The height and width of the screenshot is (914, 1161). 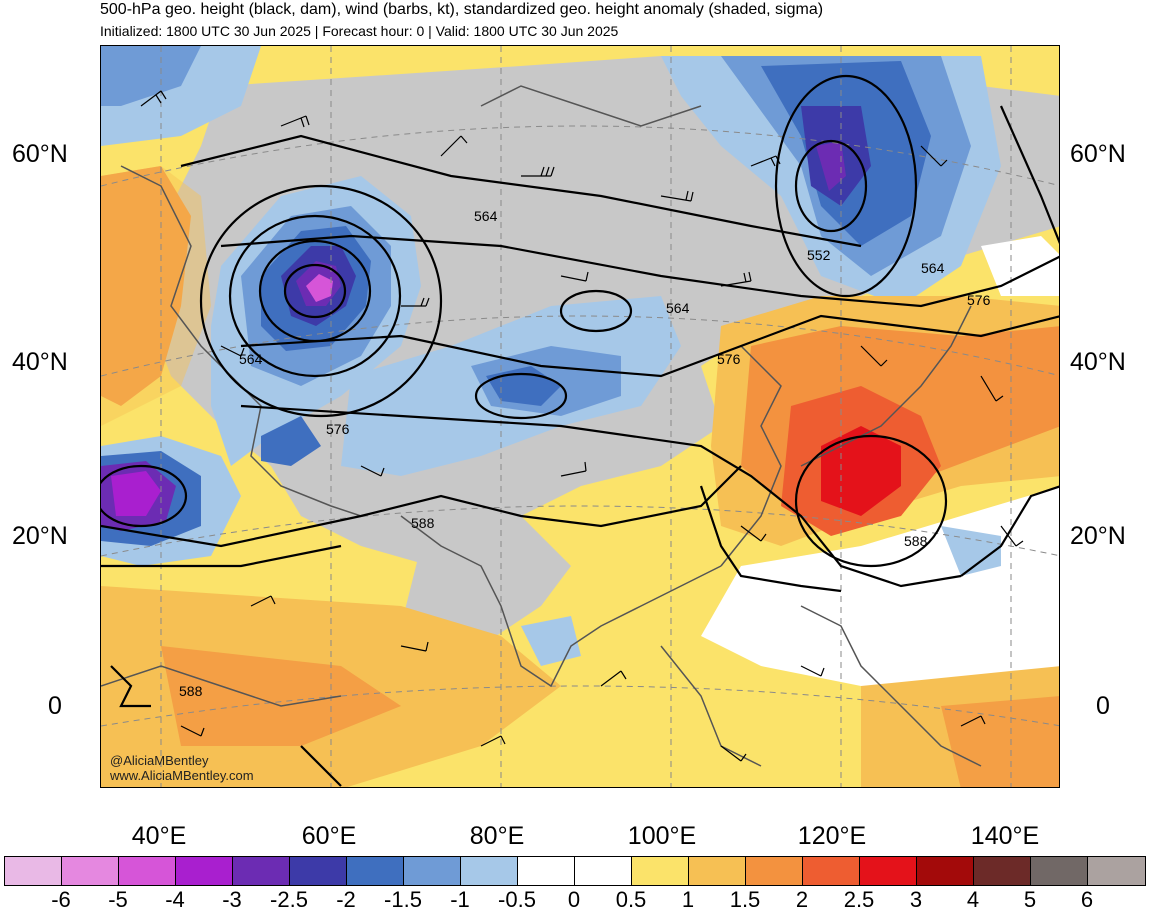 What do you see at coordinates (118, 899) in the screenshot?
I see `colorbar-tick-label: -5` at bounding box center [118, 899].